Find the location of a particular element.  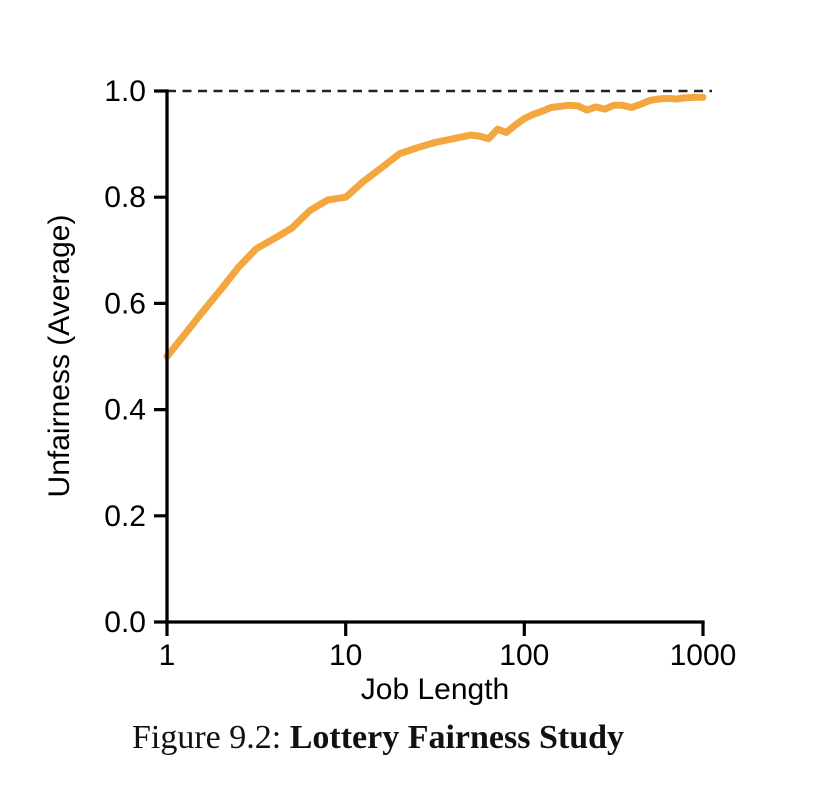

figure-caption-prefix: Figure 9.2: is located at coordinates (210, 737).